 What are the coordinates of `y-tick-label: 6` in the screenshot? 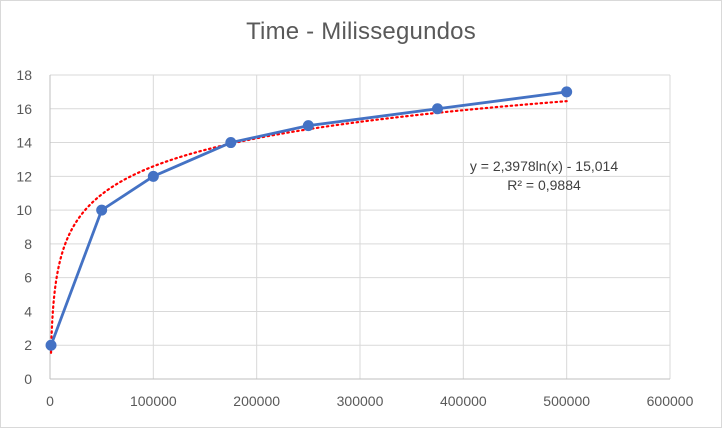 It's located at (28, 278).